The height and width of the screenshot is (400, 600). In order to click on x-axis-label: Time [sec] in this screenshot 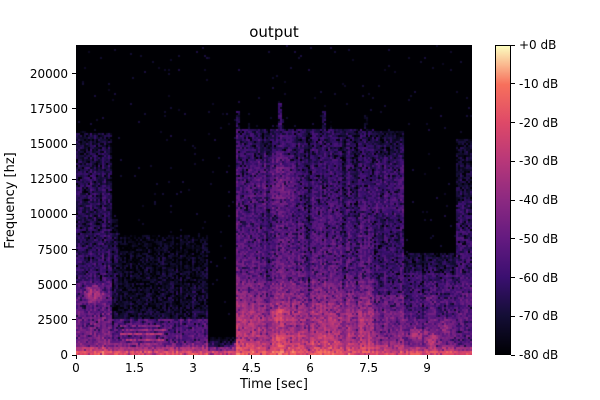, I will do `click(273, 384)`.